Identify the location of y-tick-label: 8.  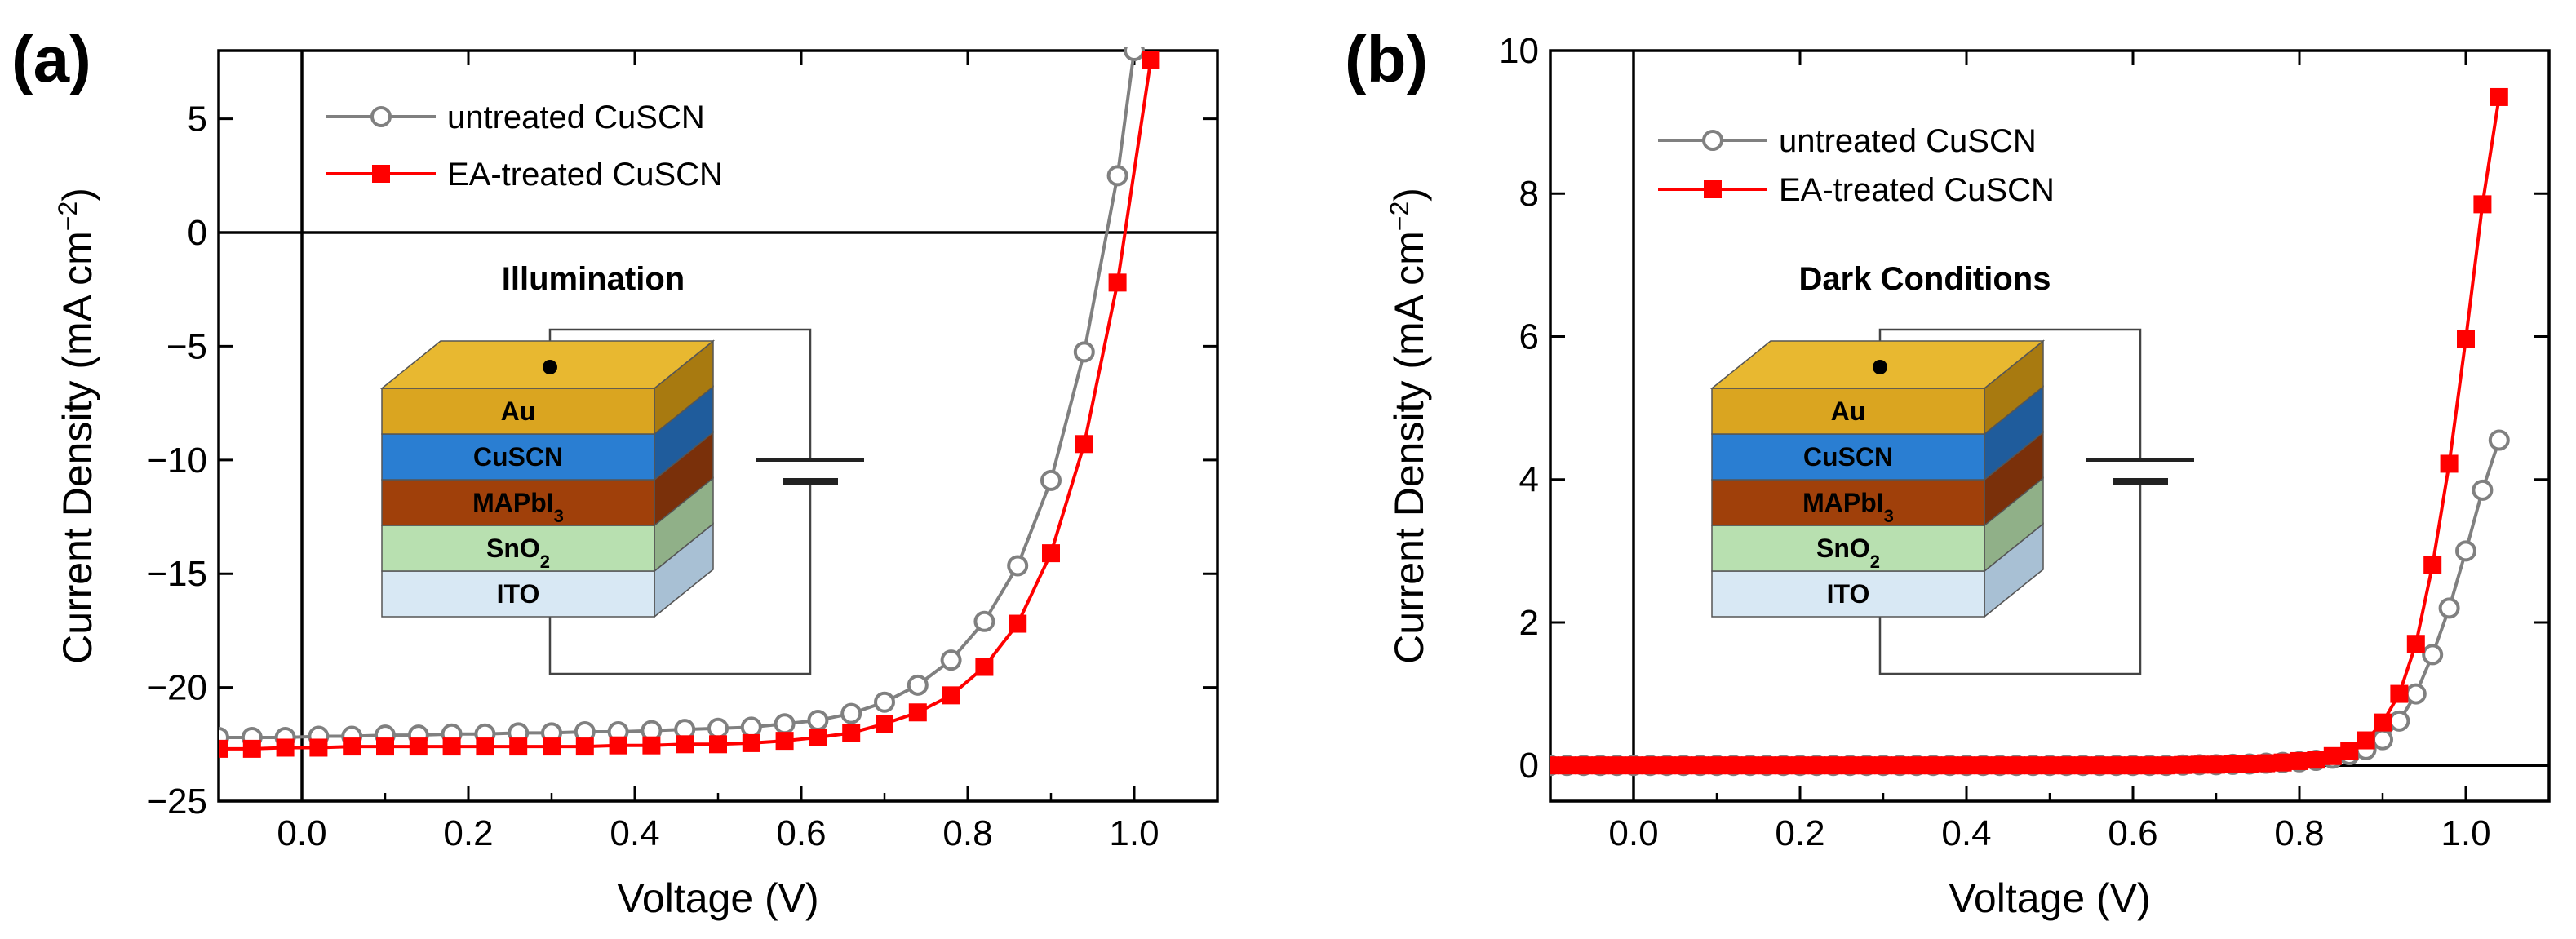
(1529, 194).